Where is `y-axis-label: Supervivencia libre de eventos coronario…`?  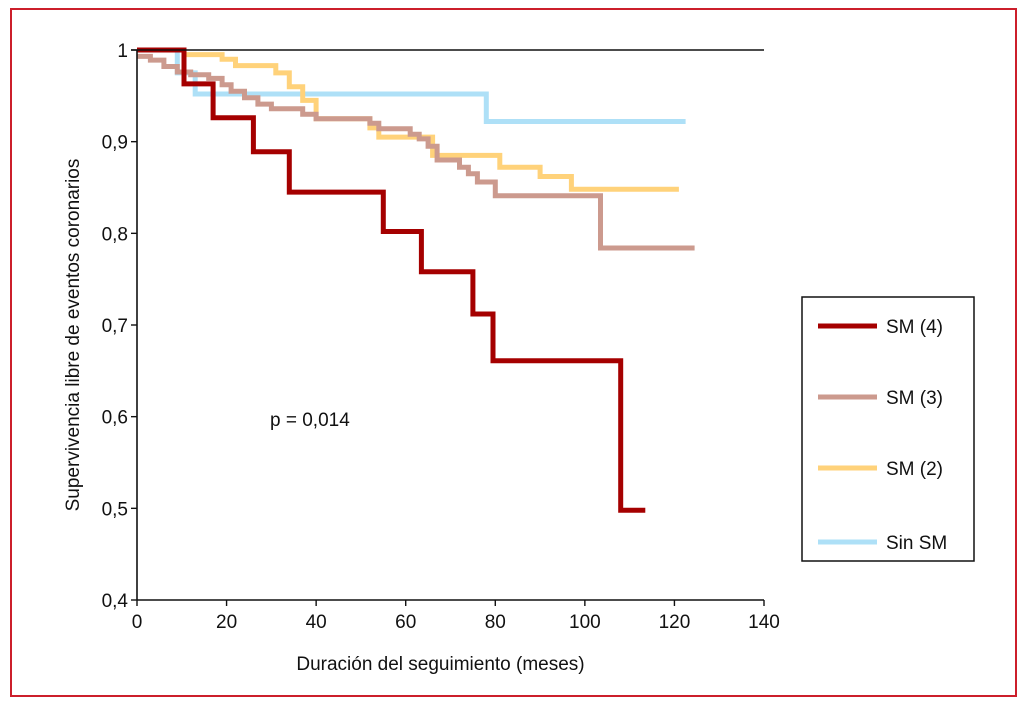 y-axis-label: Supervivencia libre de eventos coronario… is located at coordinates (73, 335).